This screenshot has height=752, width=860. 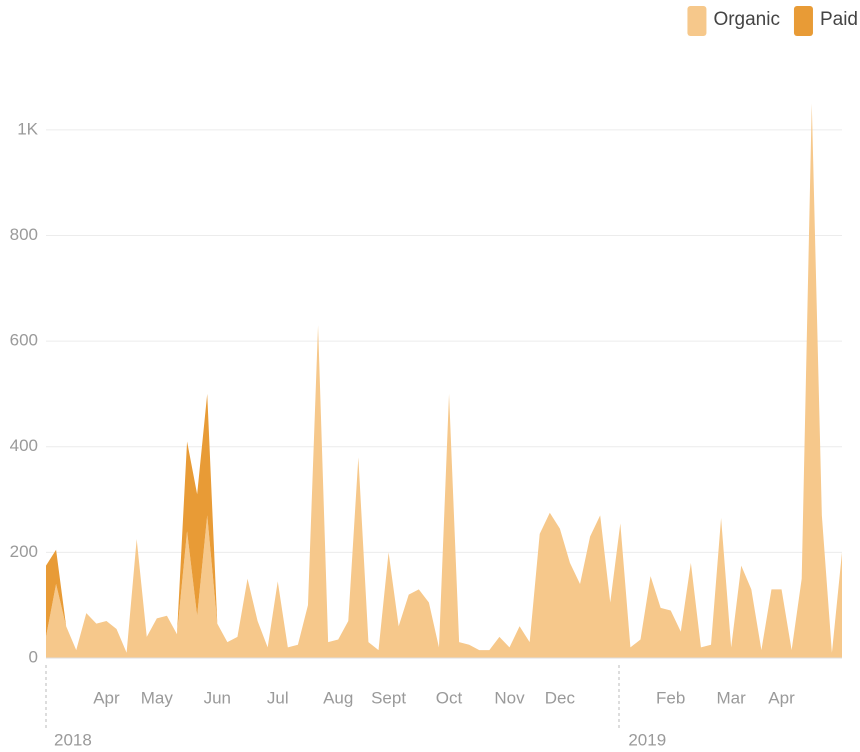 What do you see at coordinates (509, 697) in the screenshot?
I see `x-tick-label: Nov` at bounding box center [509, 697].